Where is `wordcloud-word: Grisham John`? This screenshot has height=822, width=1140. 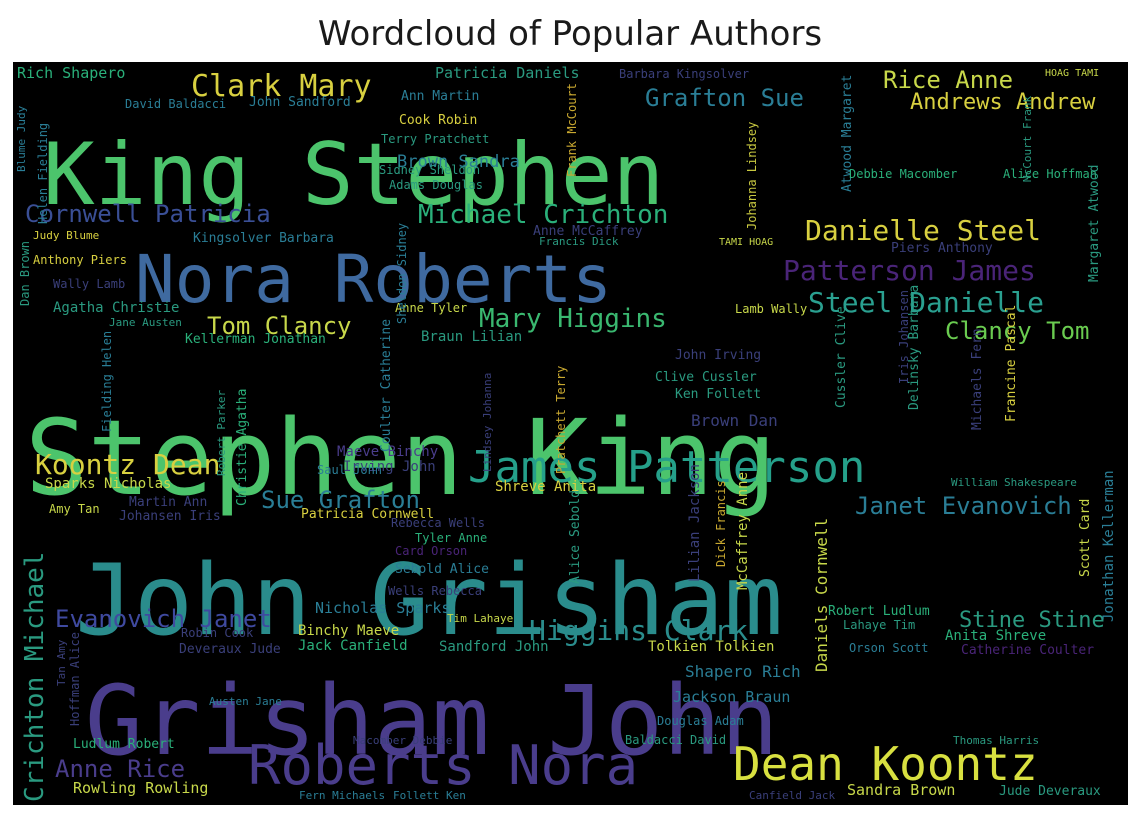 wordcloud-word: Grisham John is located at coordinates (432, 721).